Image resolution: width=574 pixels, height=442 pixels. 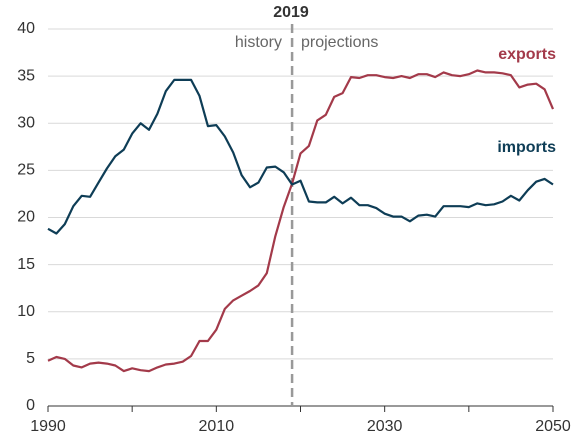 I want to click on y-tick-label: 25, so click(x=26, y=170).